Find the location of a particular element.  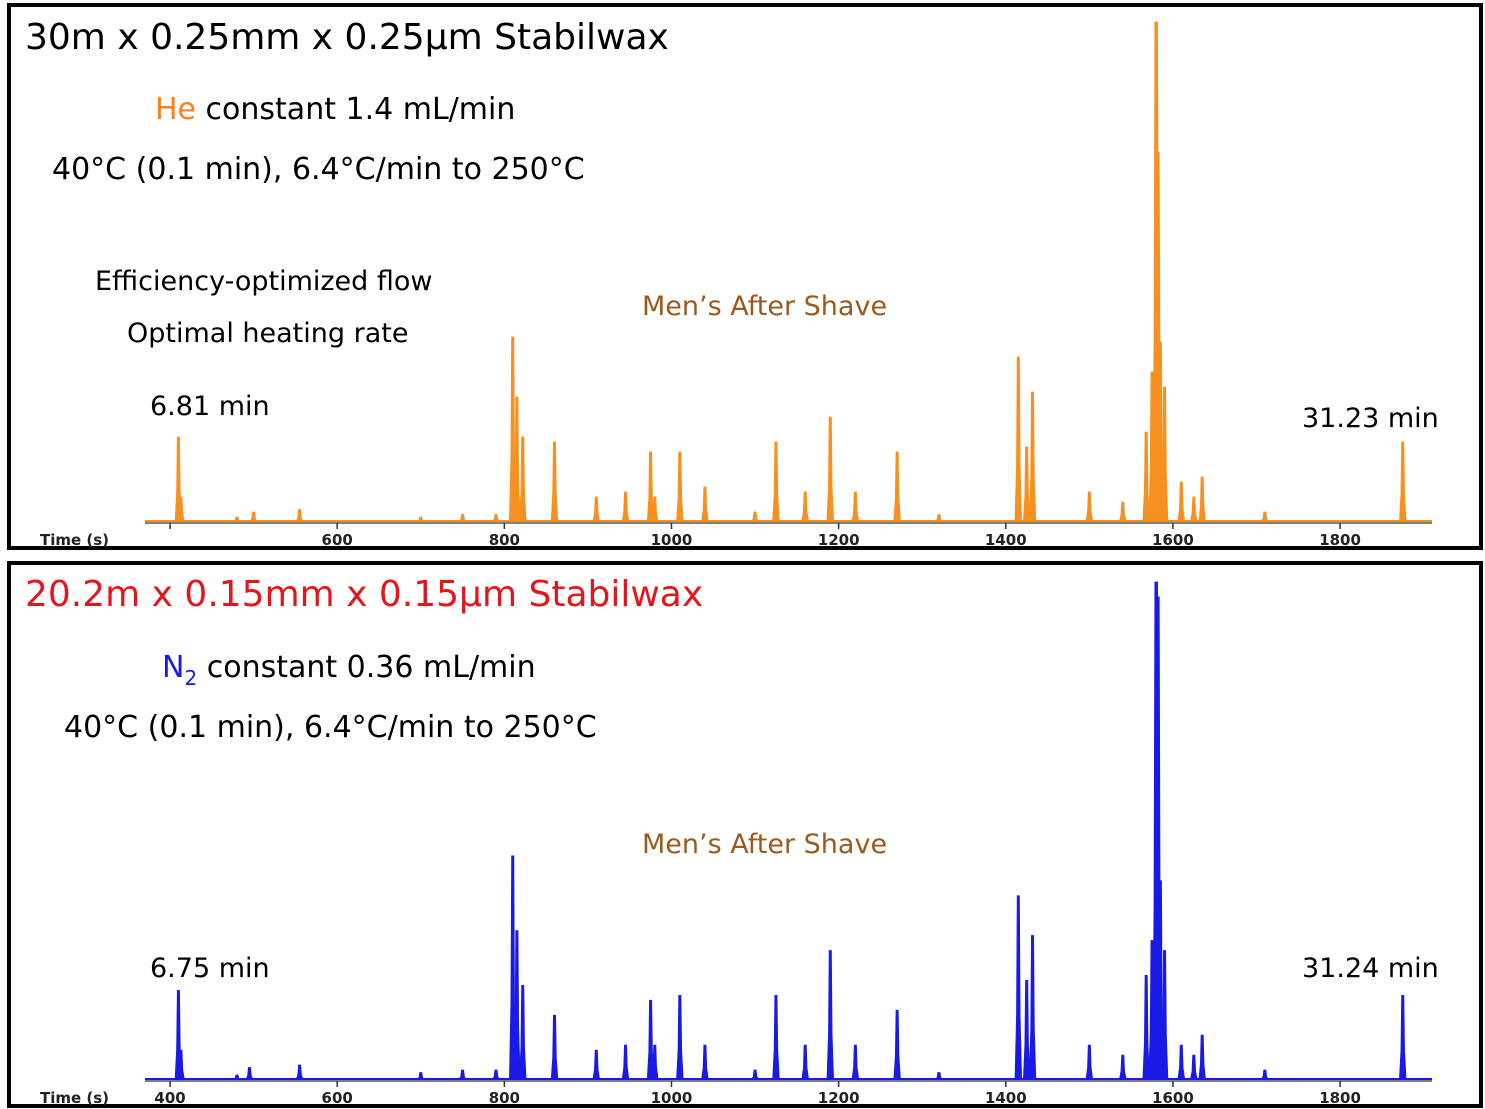

carrier-gas: He is located at coordinates (175, 109).